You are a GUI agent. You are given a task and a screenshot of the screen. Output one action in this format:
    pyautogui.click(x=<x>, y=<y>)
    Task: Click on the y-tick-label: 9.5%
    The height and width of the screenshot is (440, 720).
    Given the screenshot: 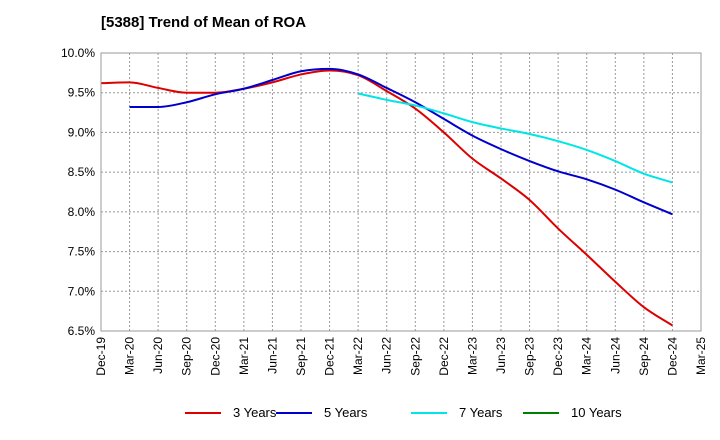 What is the action you would take?
    pyautogui.click(x=82, y=93)
    